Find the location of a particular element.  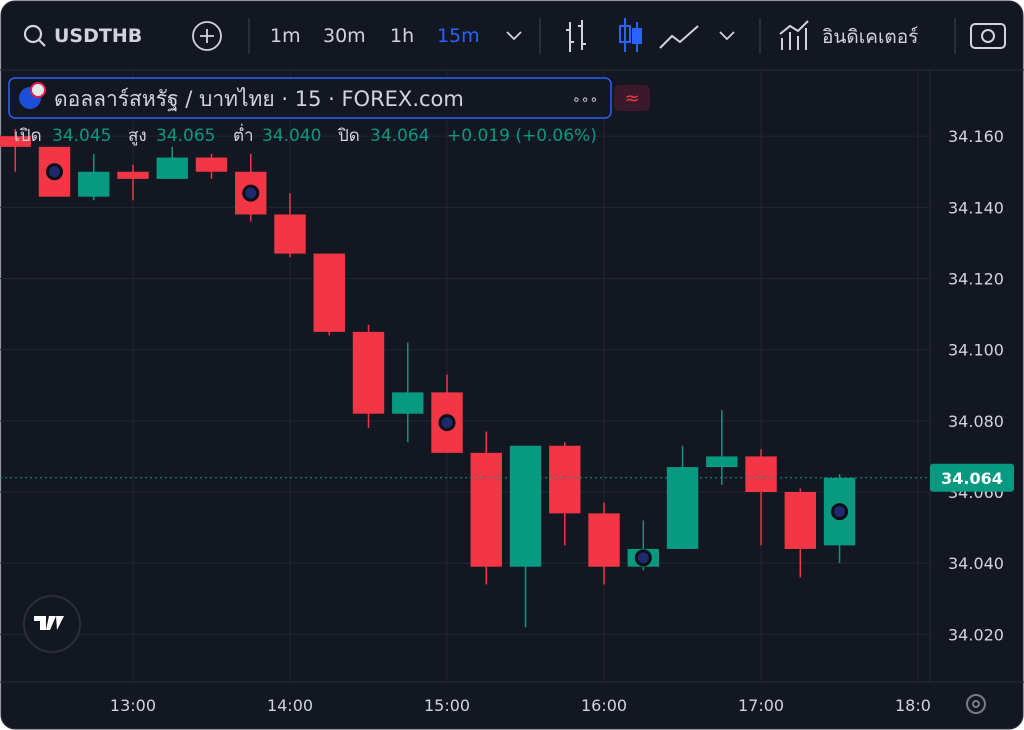

compare-button is located at coordinates (632, 98).